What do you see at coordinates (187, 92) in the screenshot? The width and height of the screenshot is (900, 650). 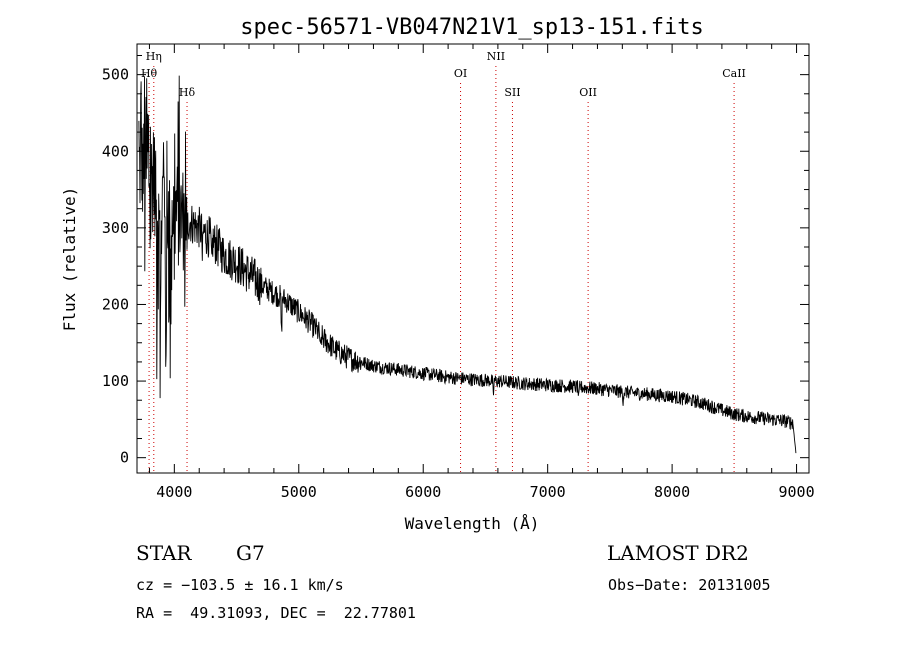 I see `line-marker-label: Hδ` at bounding box center [187, 92].